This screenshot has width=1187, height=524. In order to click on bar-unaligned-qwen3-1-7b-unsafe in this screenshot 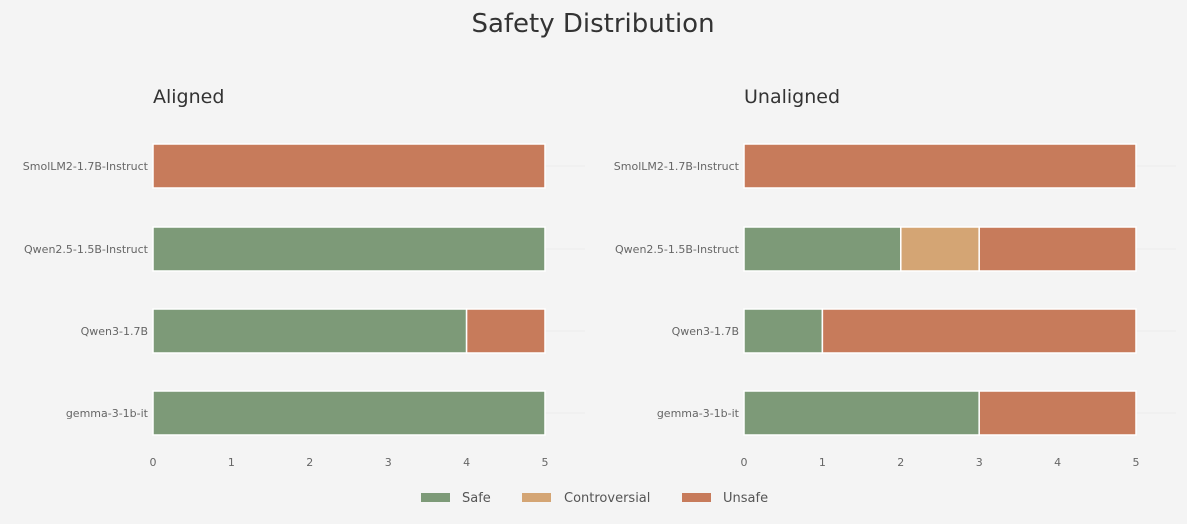, I will do `click(979, 331)`.